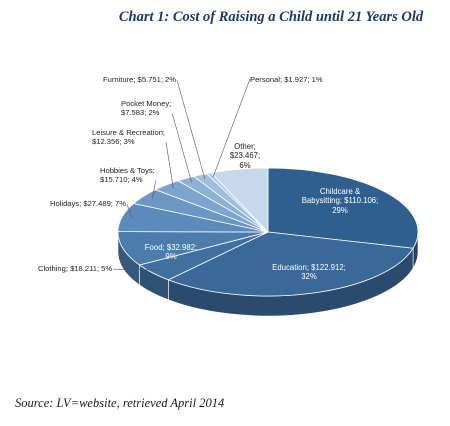  I want to click on slice-label-holidays: Holidays; $27.489; 7%, so click(88, 203).